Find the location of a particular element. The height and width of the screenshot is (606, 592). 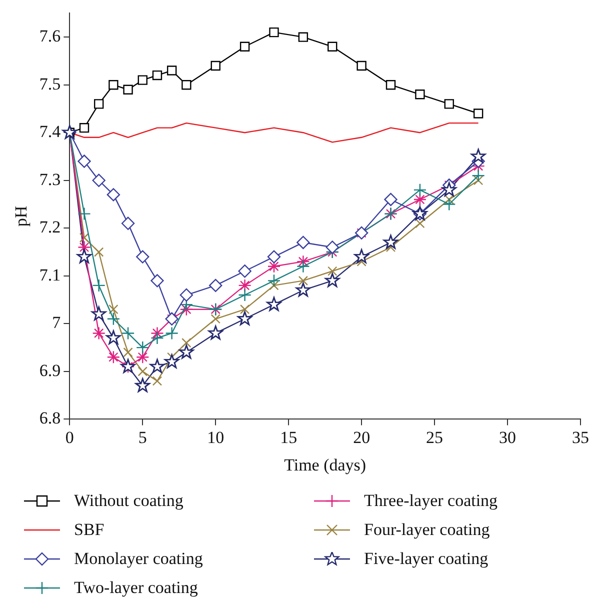

x-tick-label: 20 is located at coordinates (361, 437).